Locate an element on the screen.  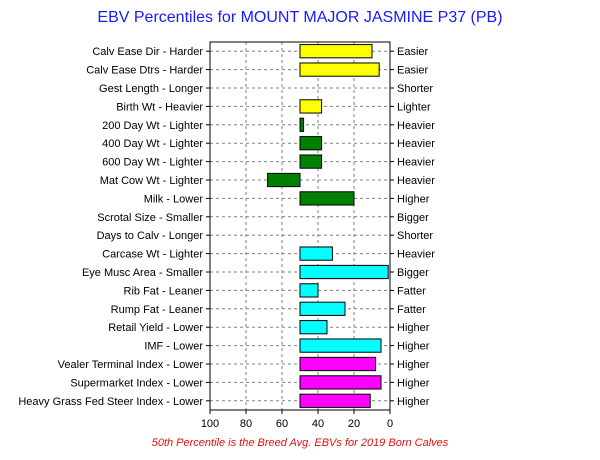
trait-label-left: IMF - Lower is located at coordinates (173, 347).